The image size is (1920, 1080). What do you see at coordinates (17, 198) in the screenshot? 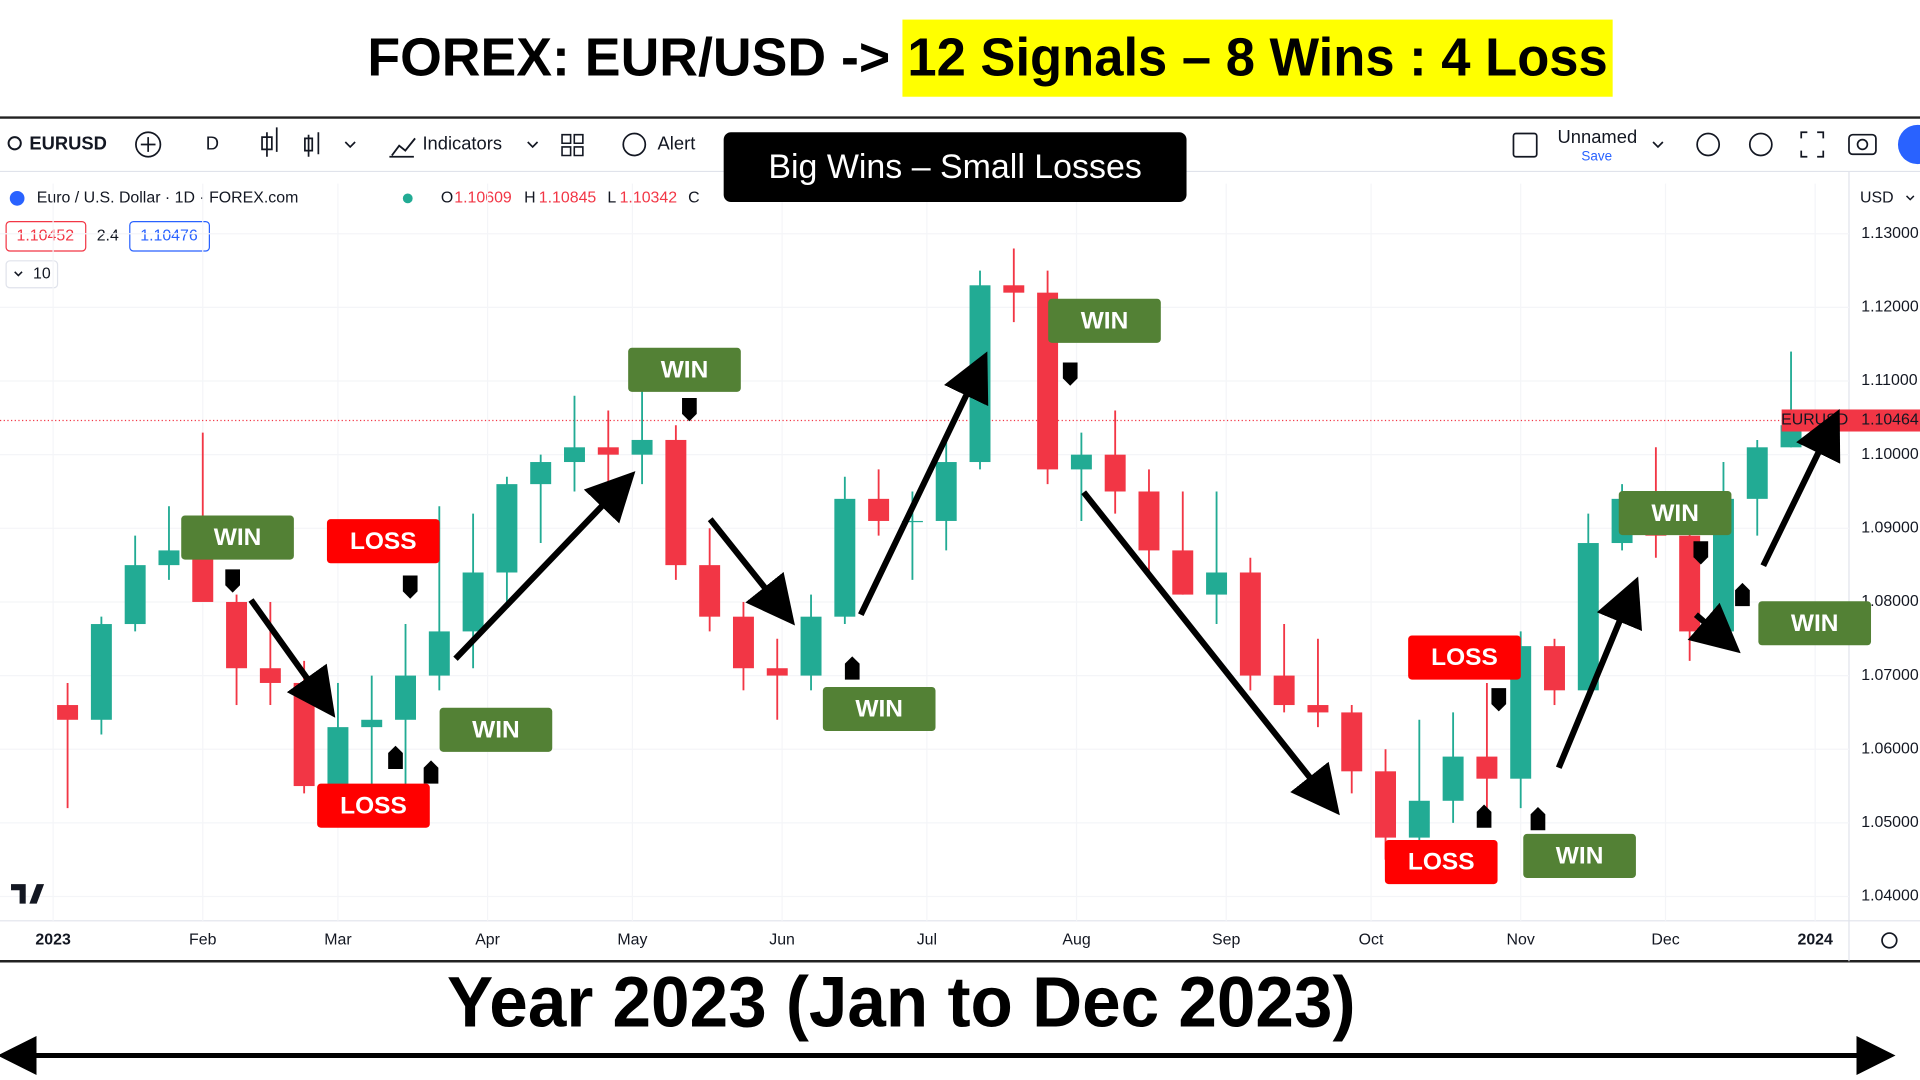
I see `symbol-flag` at bounding box center [17, 198].